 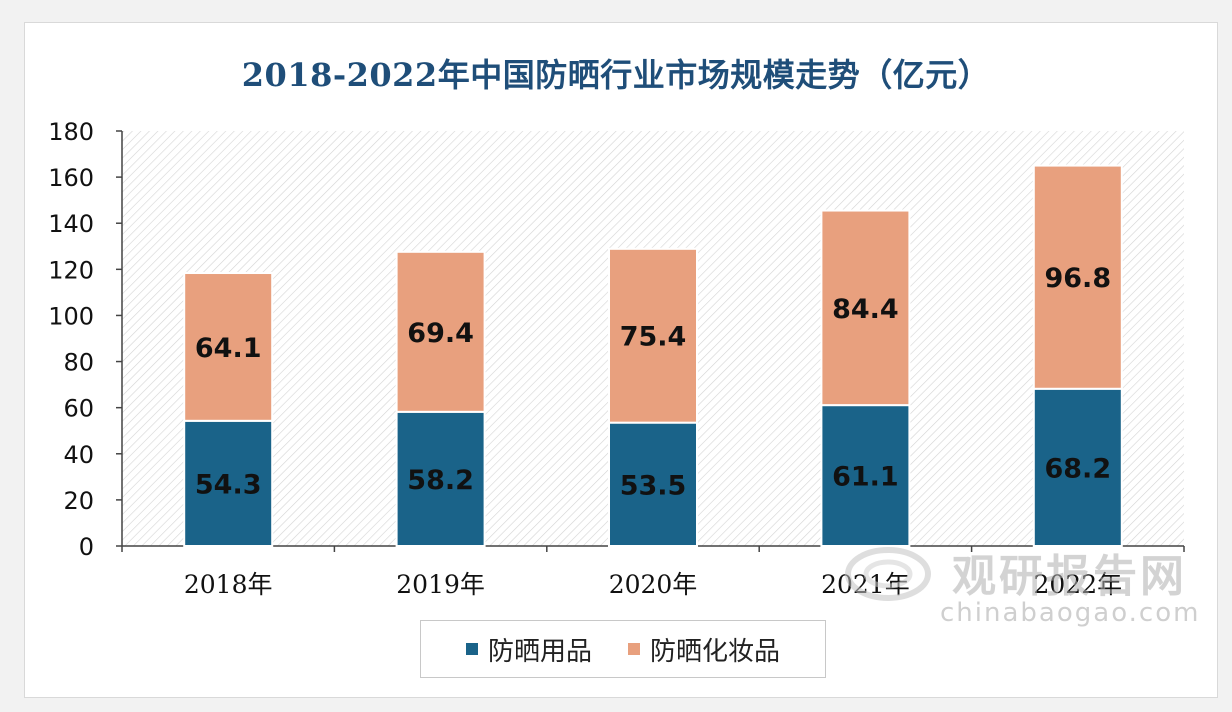 I want to click on data-label-sunscreen-products-1: 58.2, so click(x=440, y=480).